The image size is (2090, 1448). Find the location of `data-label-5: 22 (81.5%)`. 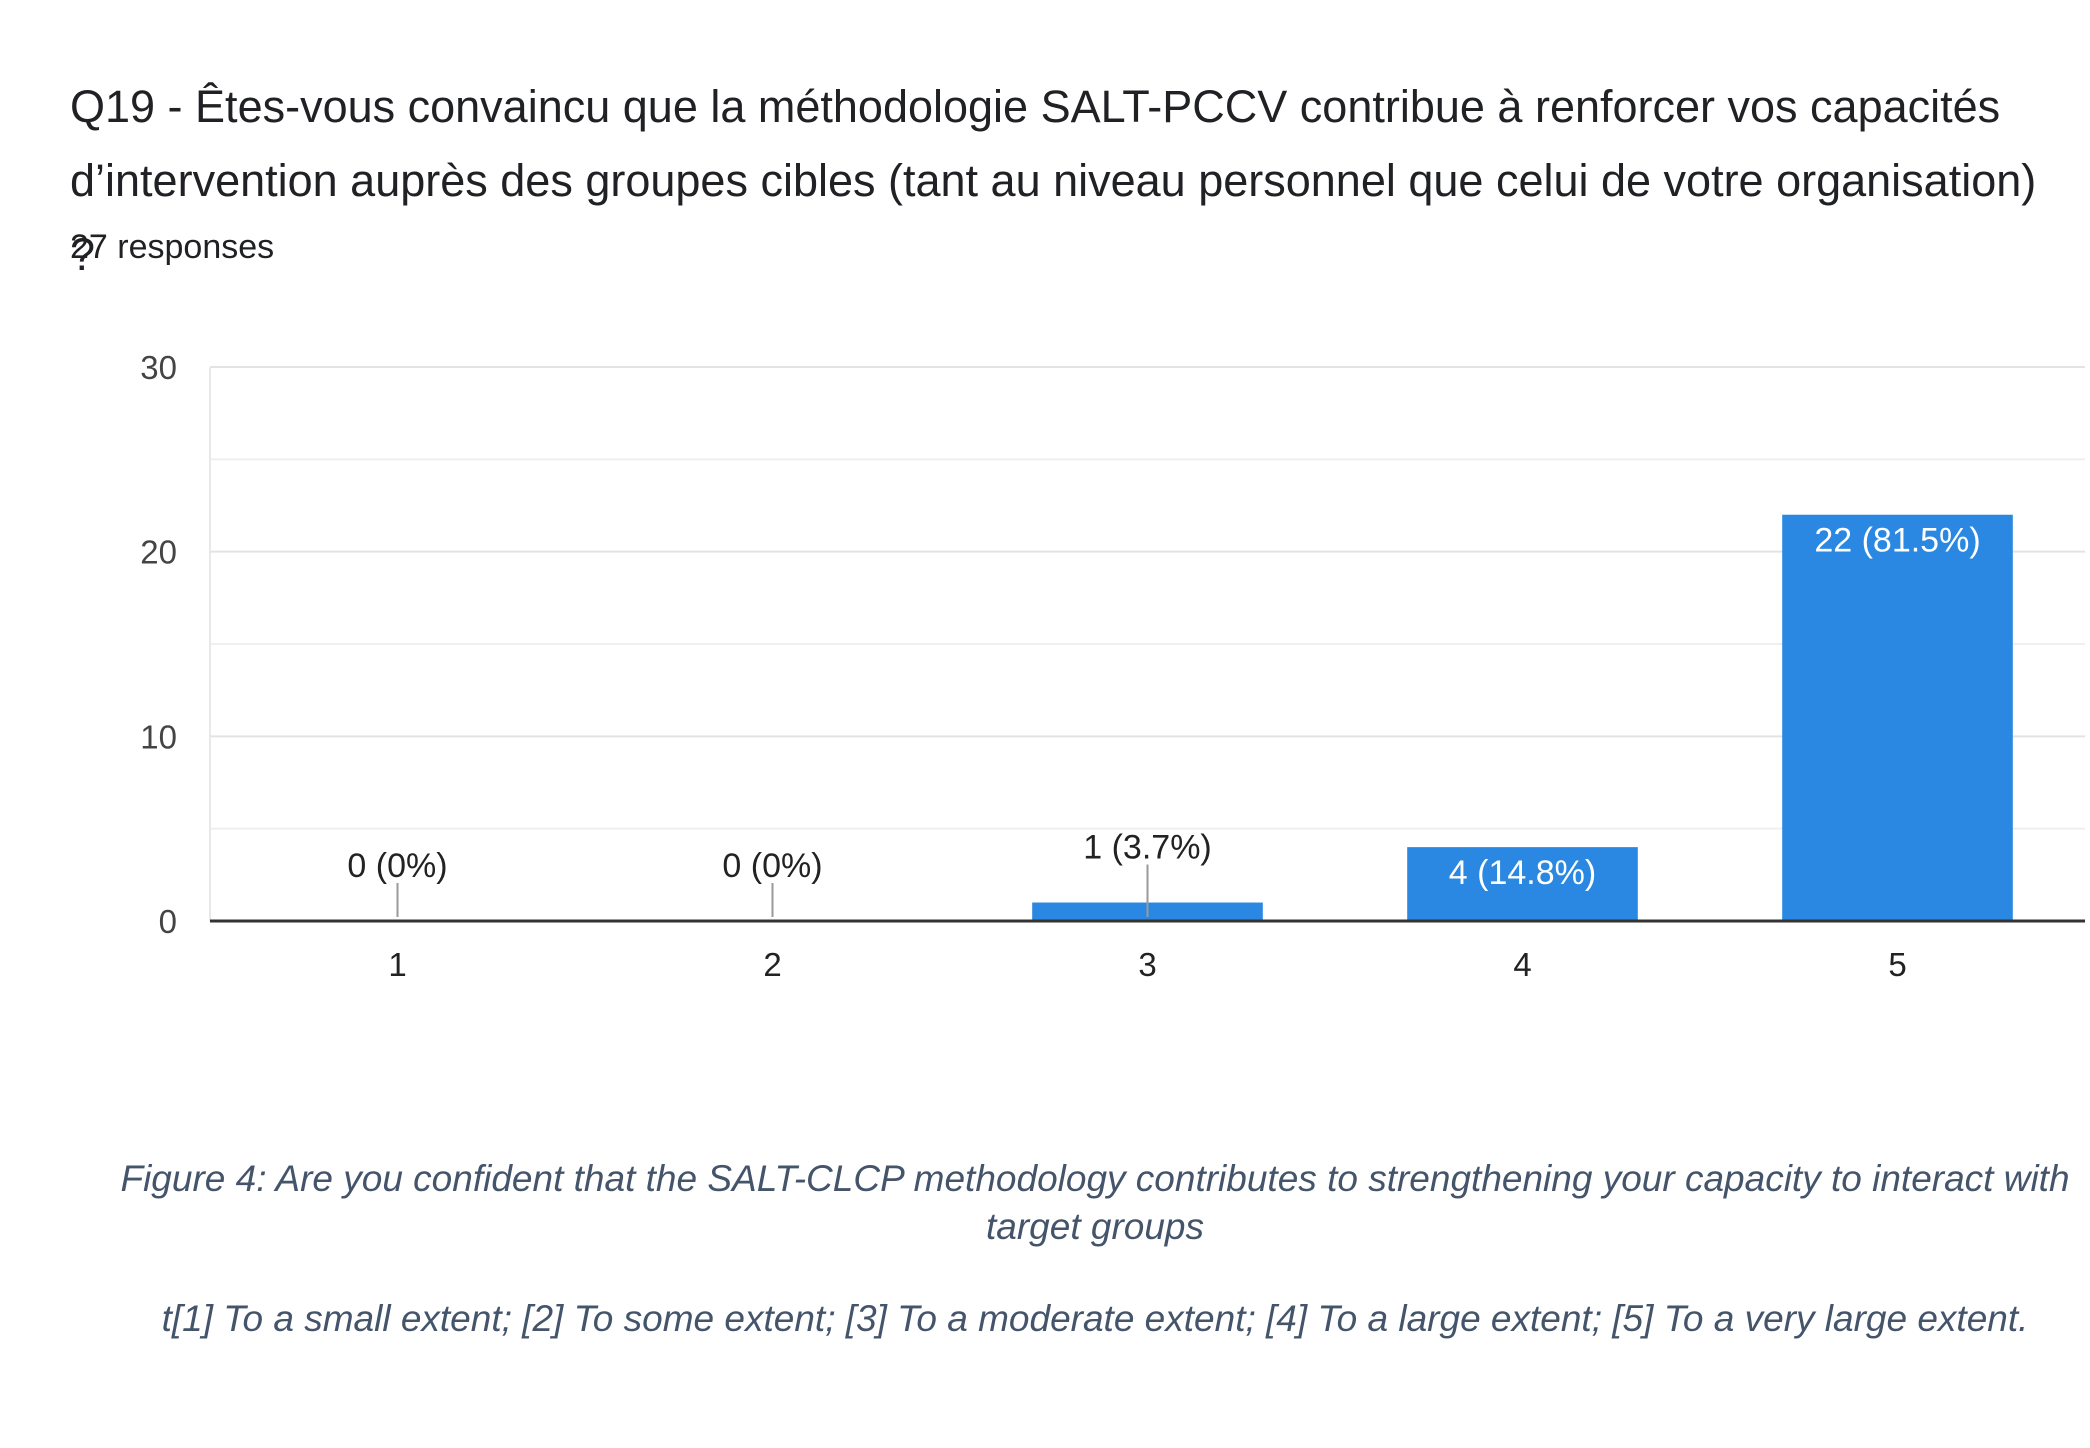

data-label-5: 22 (81.5%) is located at coordinates (1897, 541).